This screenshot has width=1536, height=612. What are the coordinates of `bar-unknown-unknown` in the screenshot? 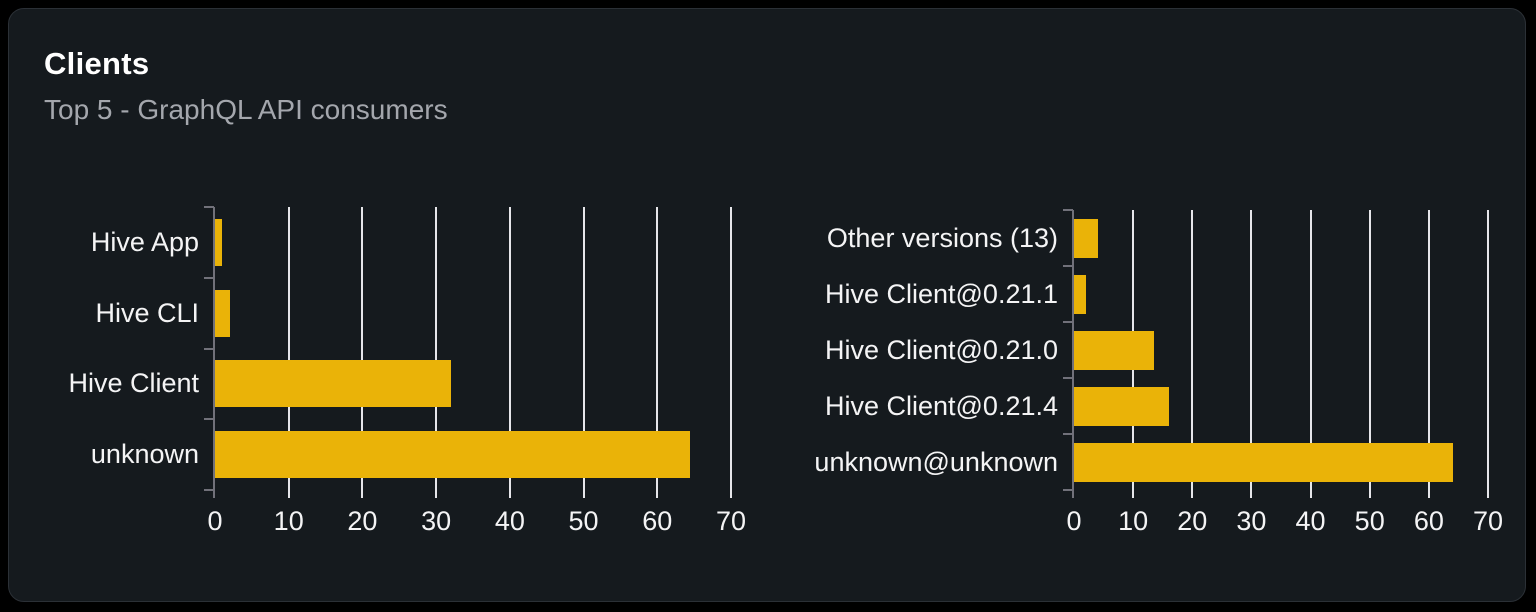 It's located at (1263, 462).